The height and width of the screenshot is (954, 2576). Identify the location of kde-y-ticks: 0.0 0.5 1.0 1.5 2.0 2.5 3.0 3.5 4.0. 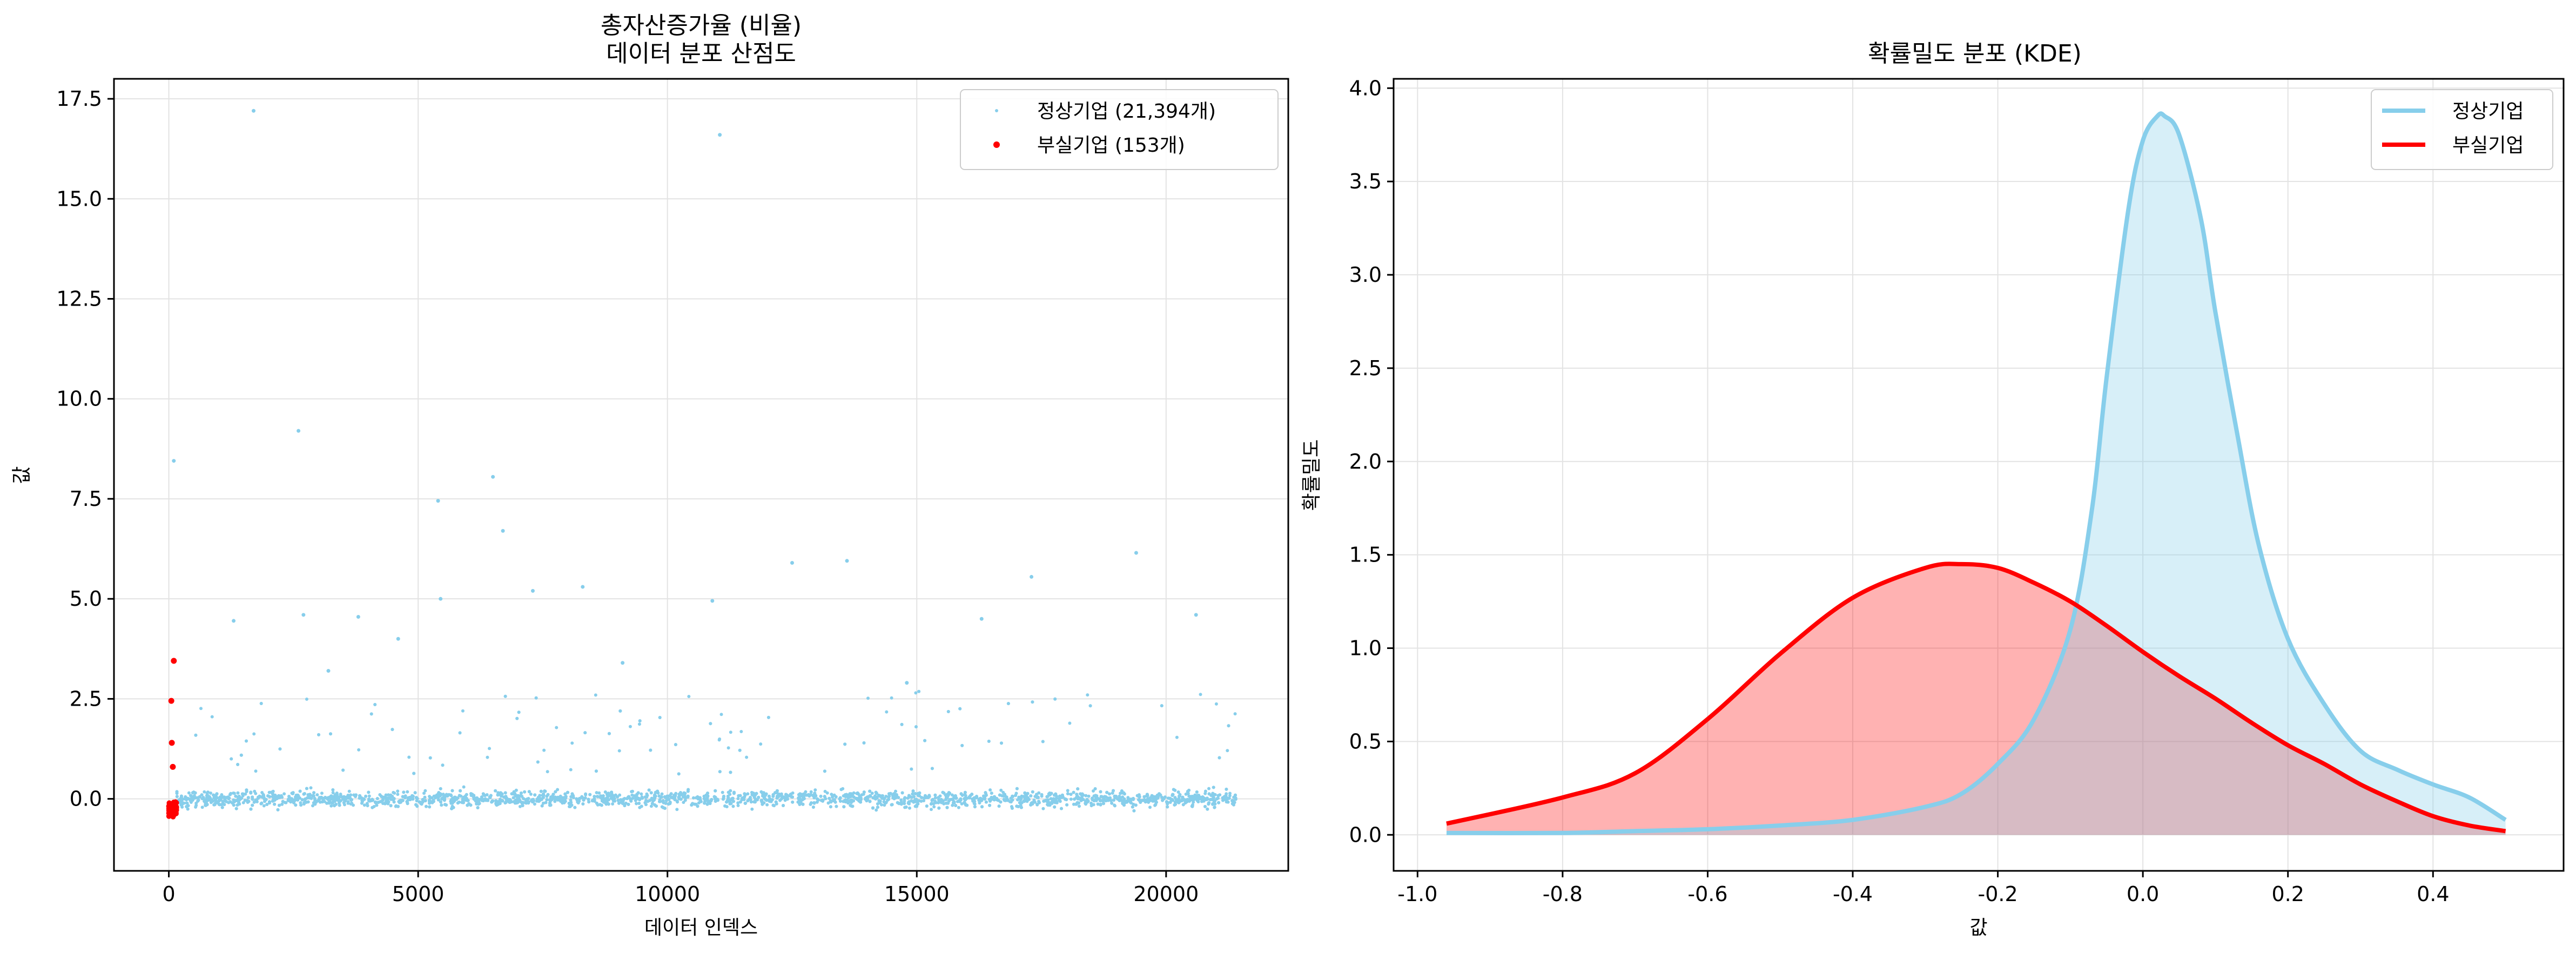
(1371, 461).